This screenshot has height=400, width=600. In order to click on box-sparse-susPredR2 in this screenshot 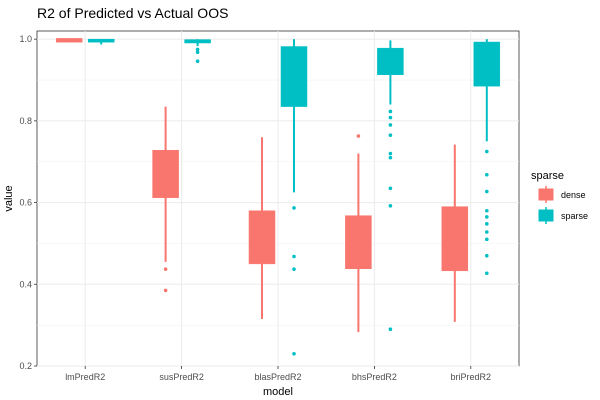, I will do `click(197, 51)`.